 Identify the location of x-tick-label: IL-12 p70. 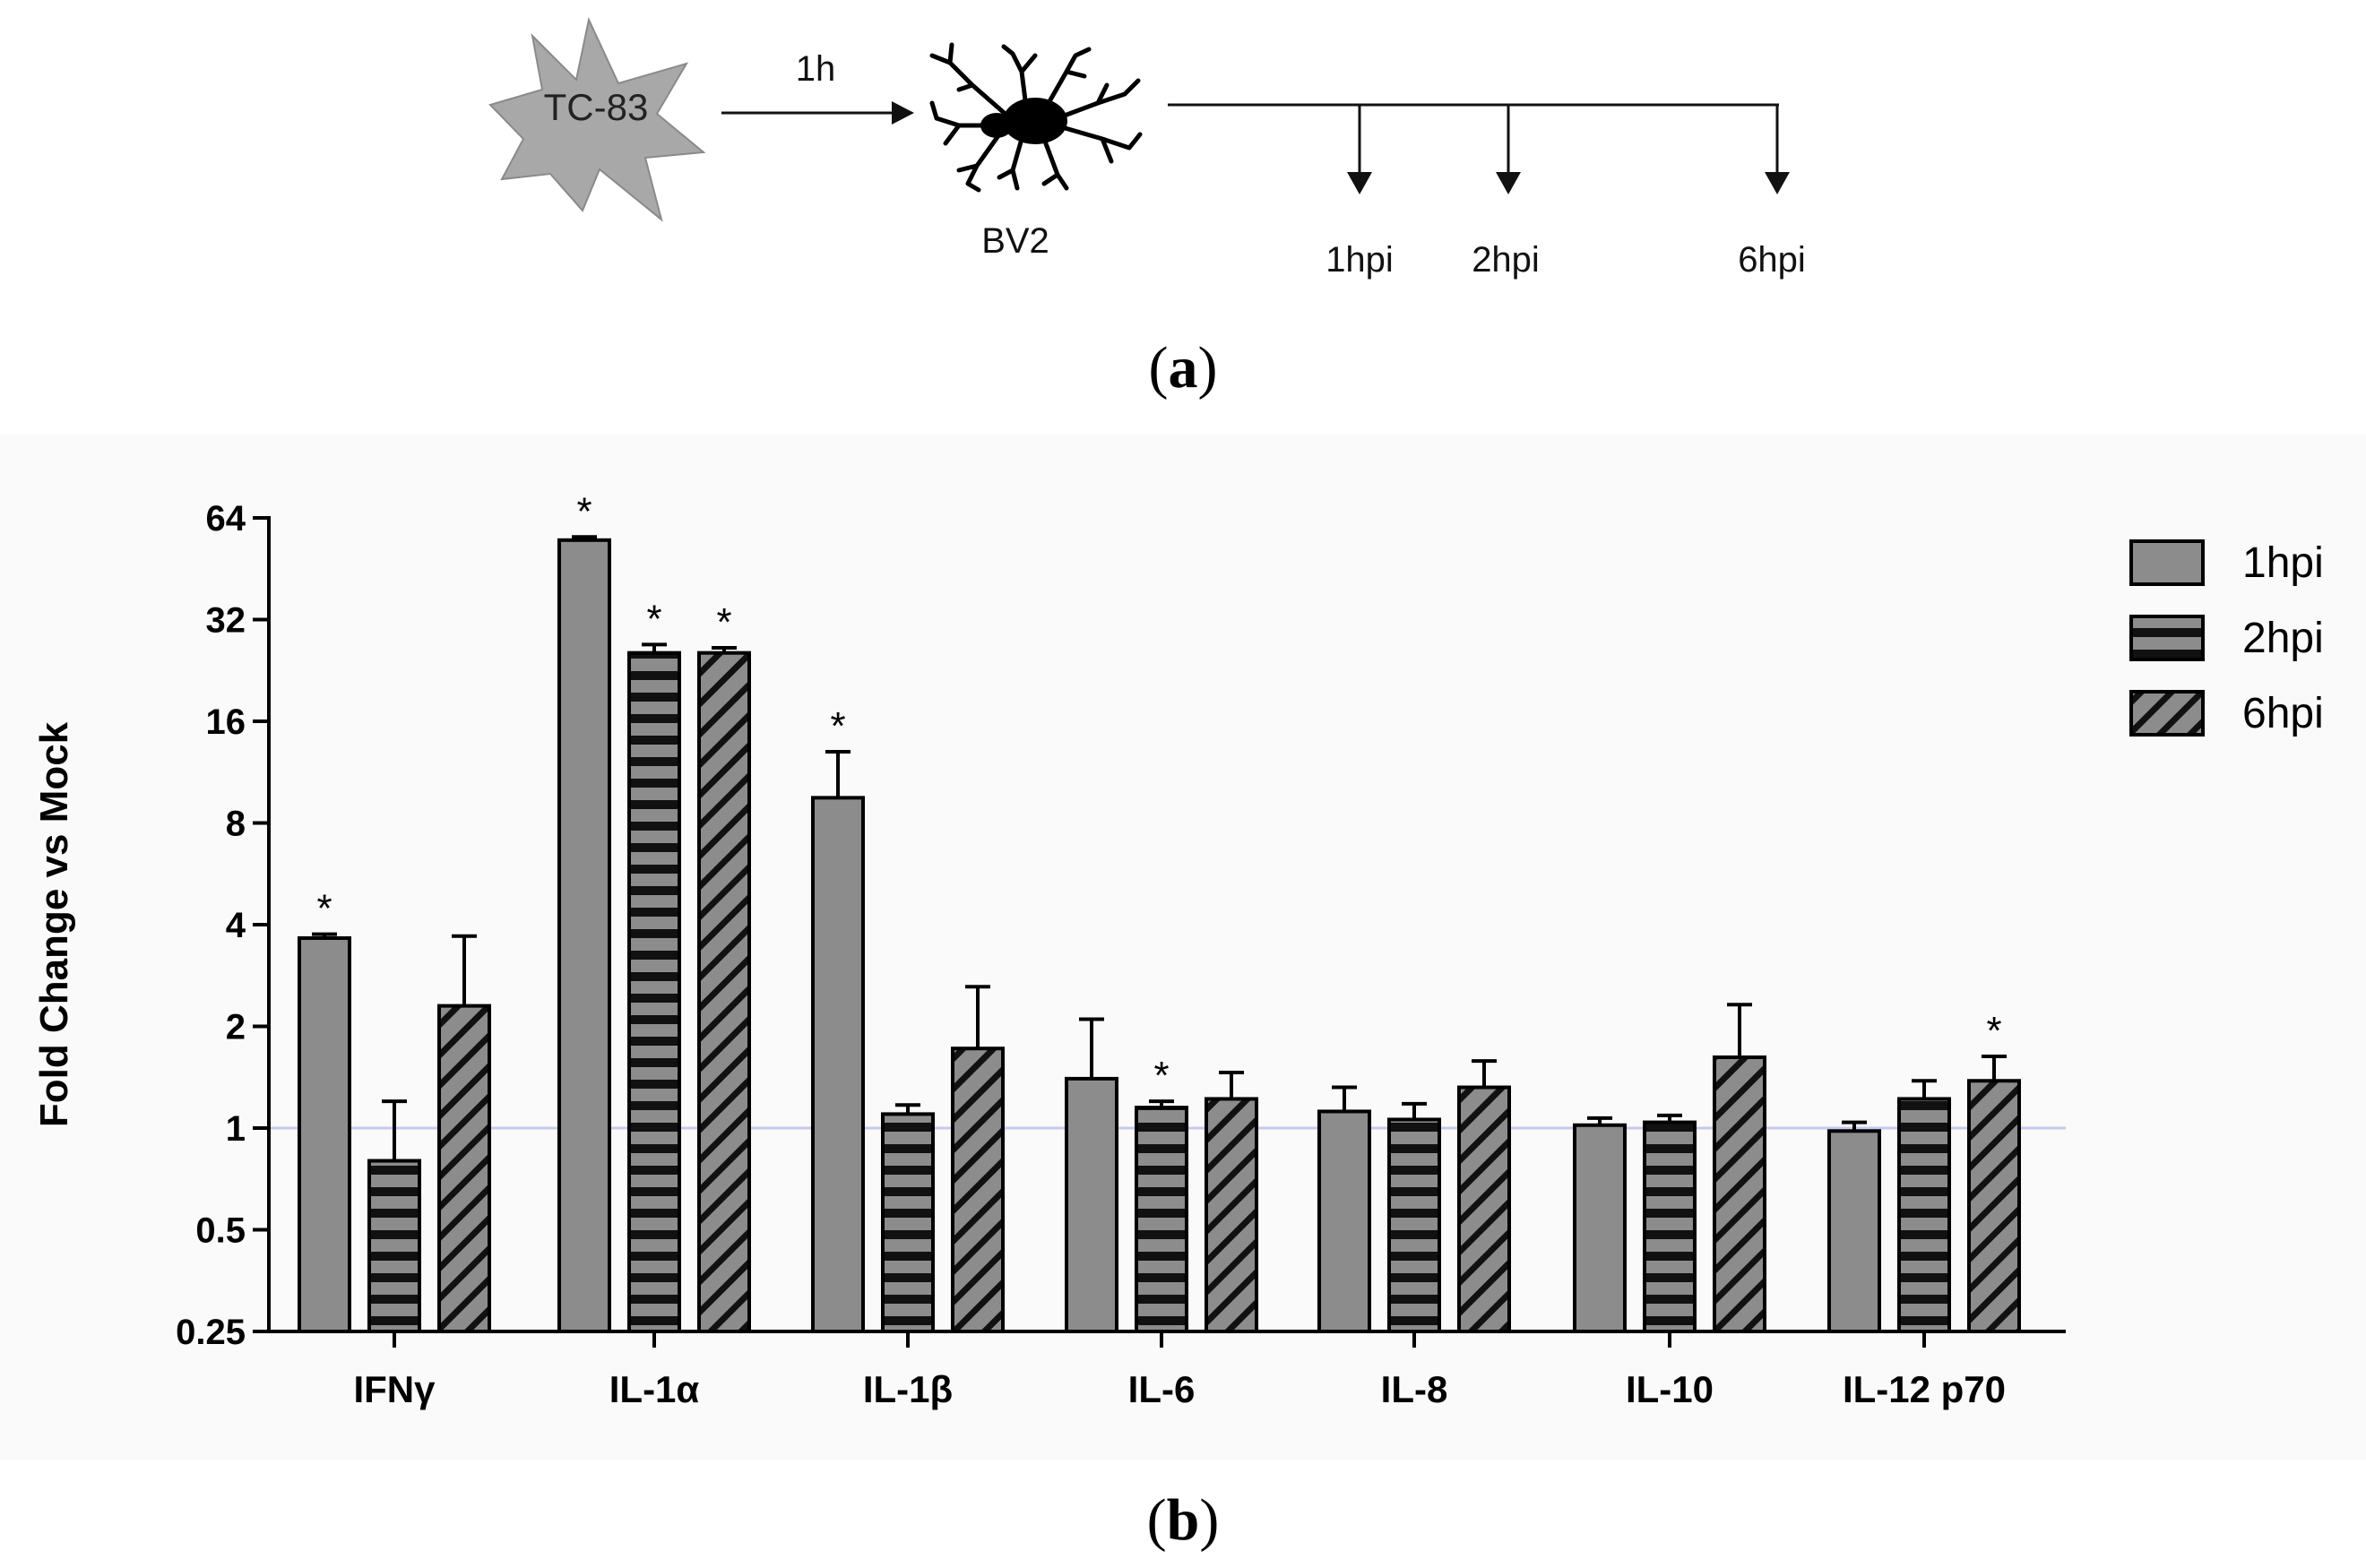
(1924, 1389).